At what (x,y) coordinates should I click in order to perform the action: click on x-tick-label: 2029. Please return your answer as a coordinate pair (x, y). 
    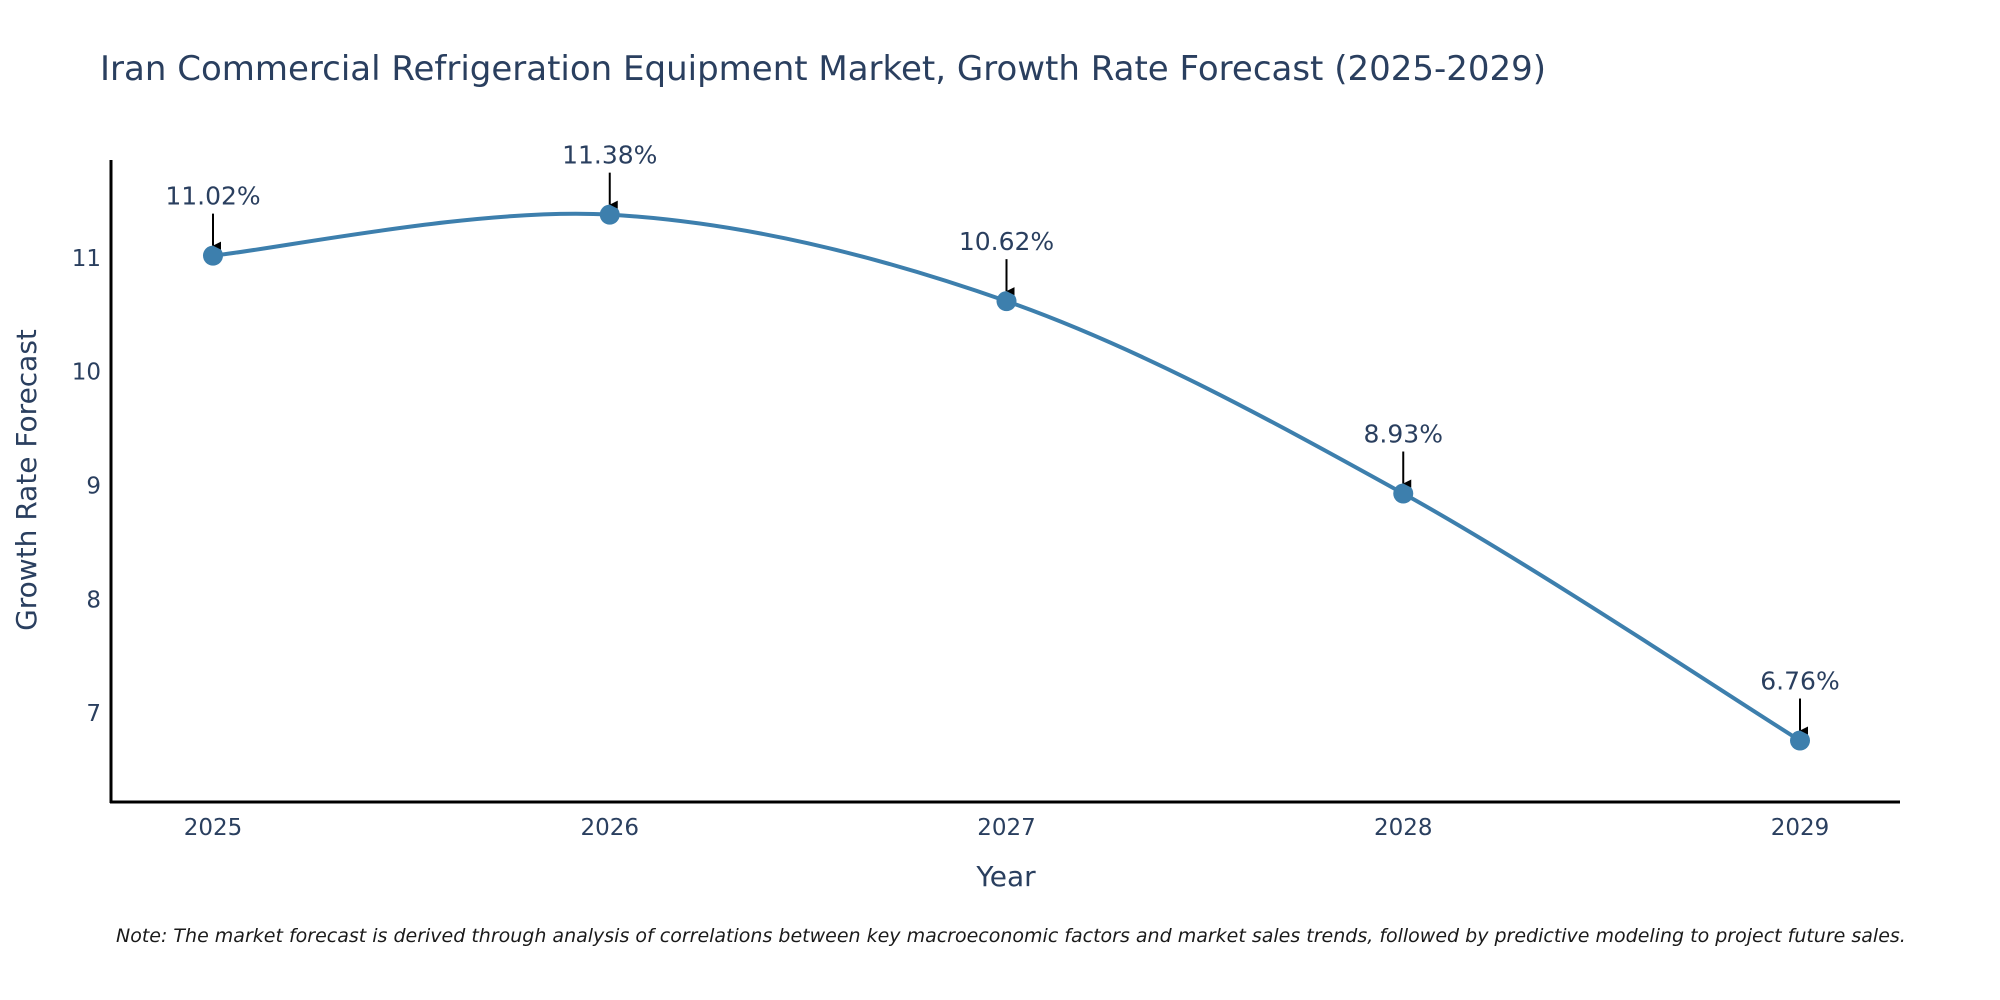
    Looking at the image, I should click on (1800, 828).